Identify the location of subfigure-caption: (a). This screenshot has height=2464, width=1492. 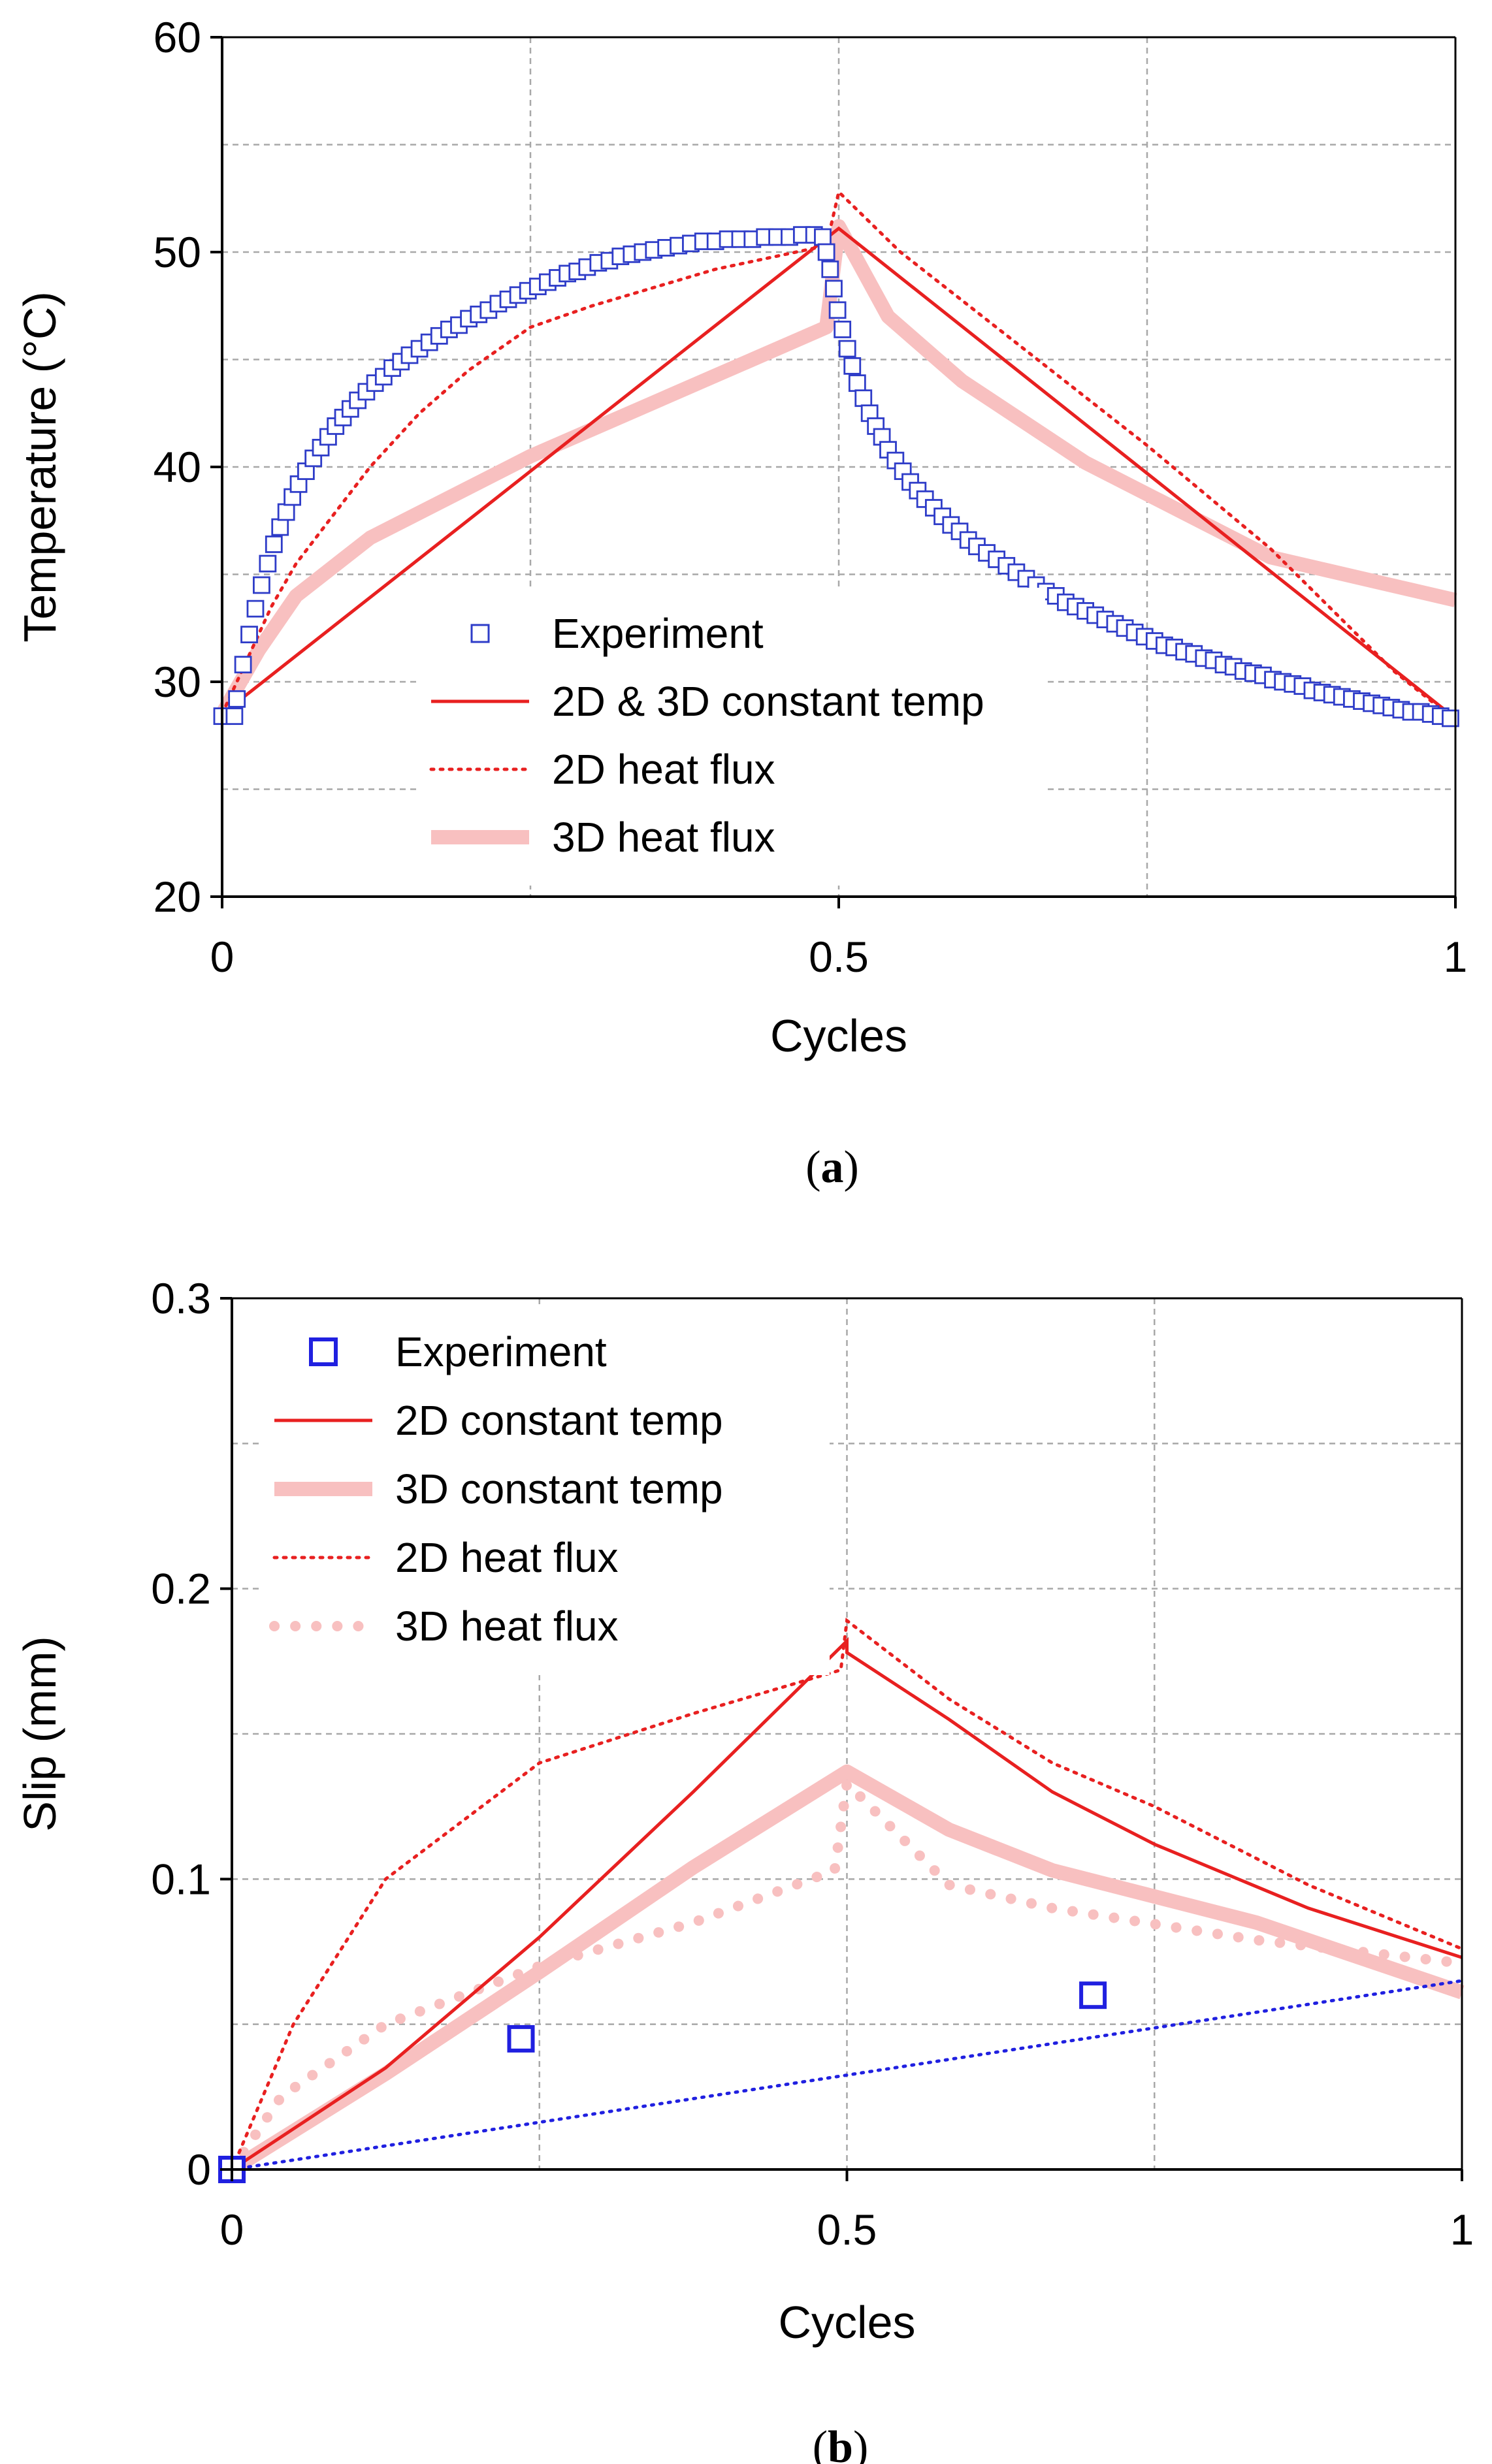
(832, 1167).